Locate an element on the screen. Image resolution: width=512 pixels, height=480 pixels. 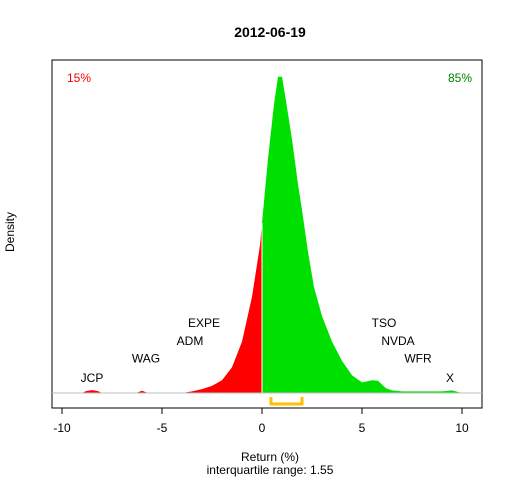
ticker-label: ADM is located at coordinates (190, 341).